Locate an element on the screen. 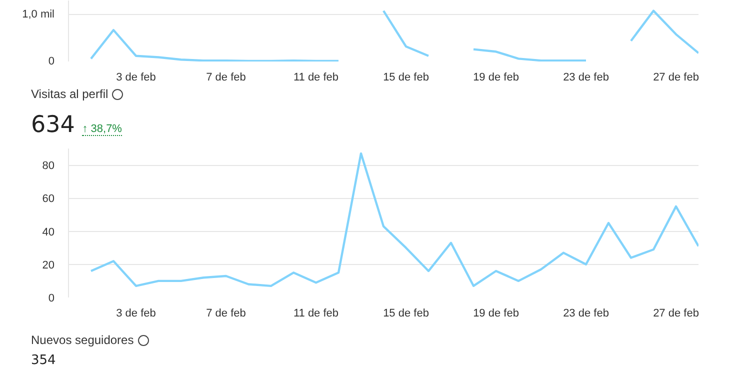 The width and height of the screenshot is (733, 380). y-tick-label: 80 is located at coordinates (48, 166).